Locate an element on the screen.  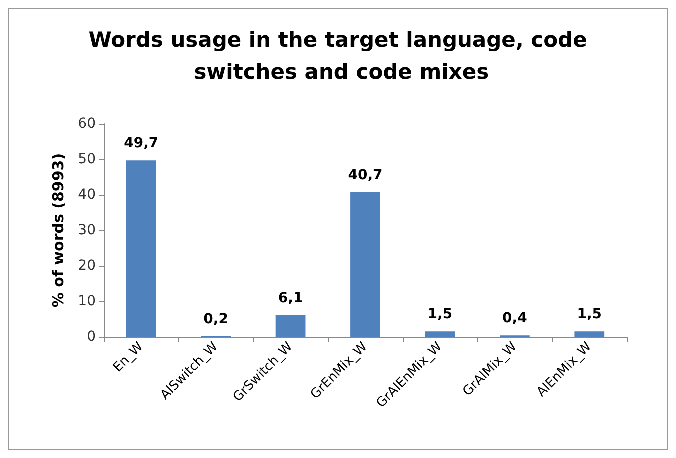
y-axis-title: % of words (8993) is located at coordinates (59, 230).